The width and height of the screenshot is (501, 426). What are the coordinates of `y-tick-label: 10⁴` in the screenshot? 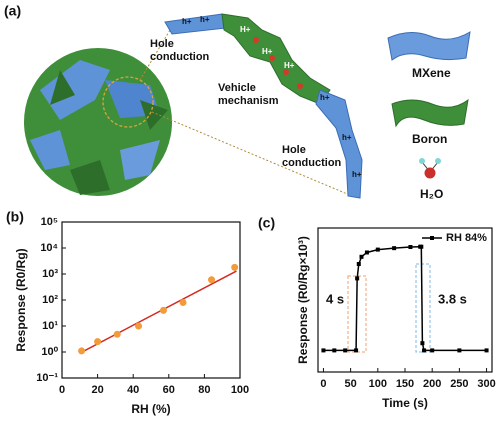 It's located at (49, 248).